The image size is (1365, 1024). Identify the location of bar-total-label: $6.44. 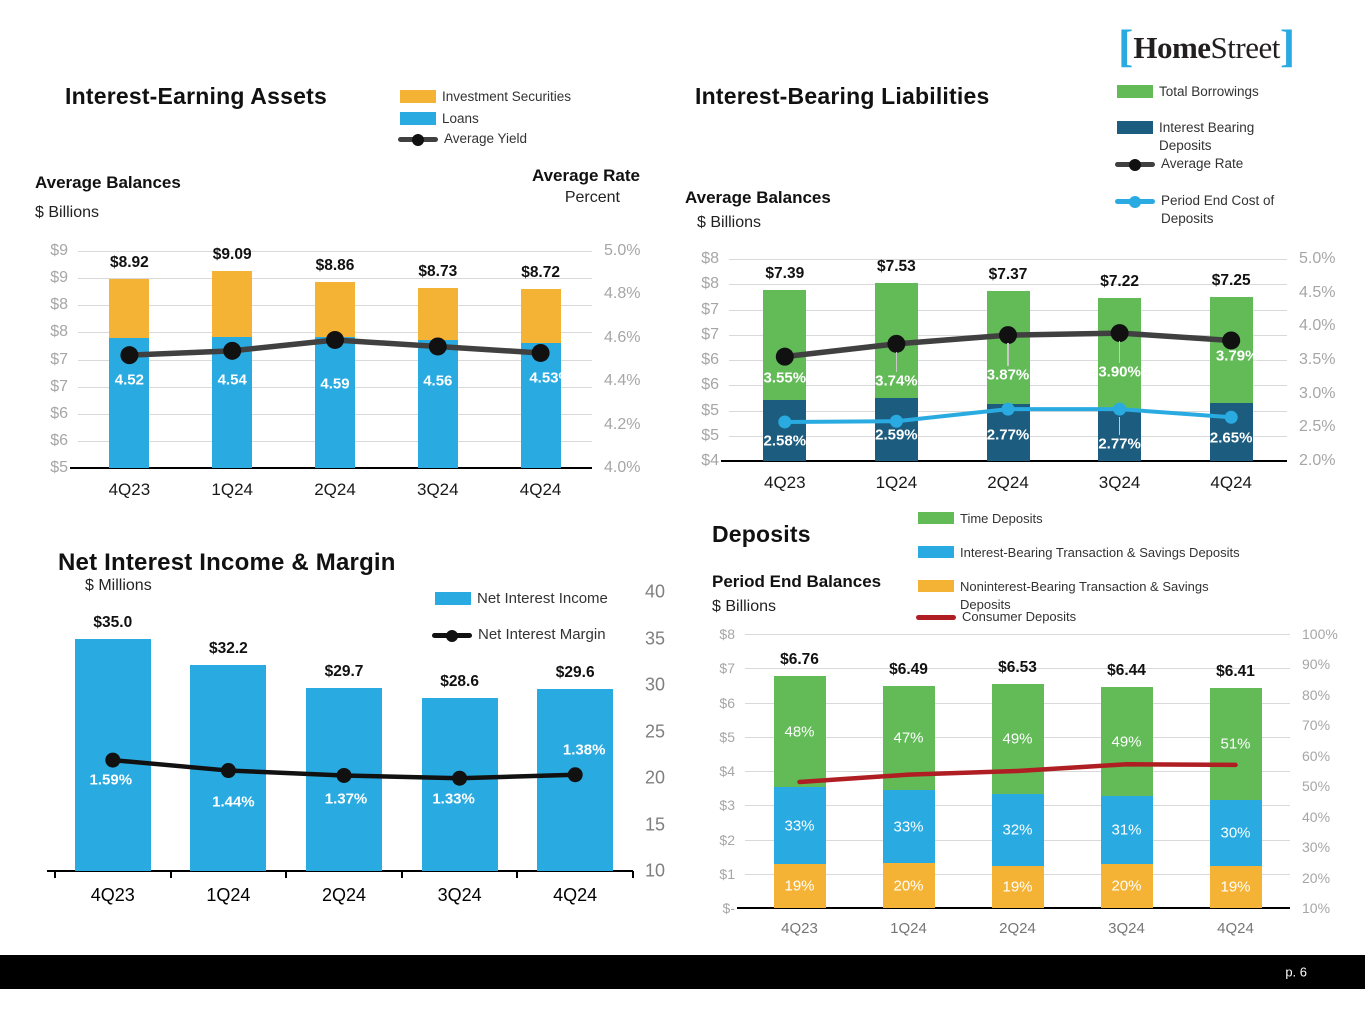
(1126, 671).